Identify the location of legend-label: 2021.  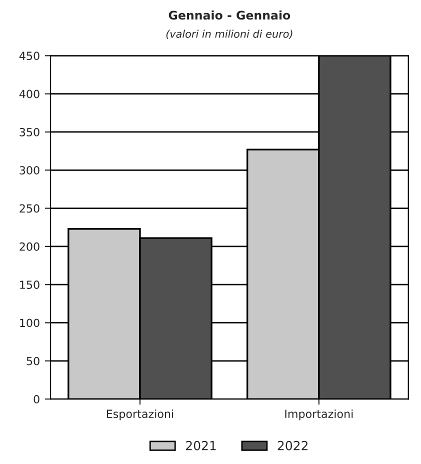
(201, 445).